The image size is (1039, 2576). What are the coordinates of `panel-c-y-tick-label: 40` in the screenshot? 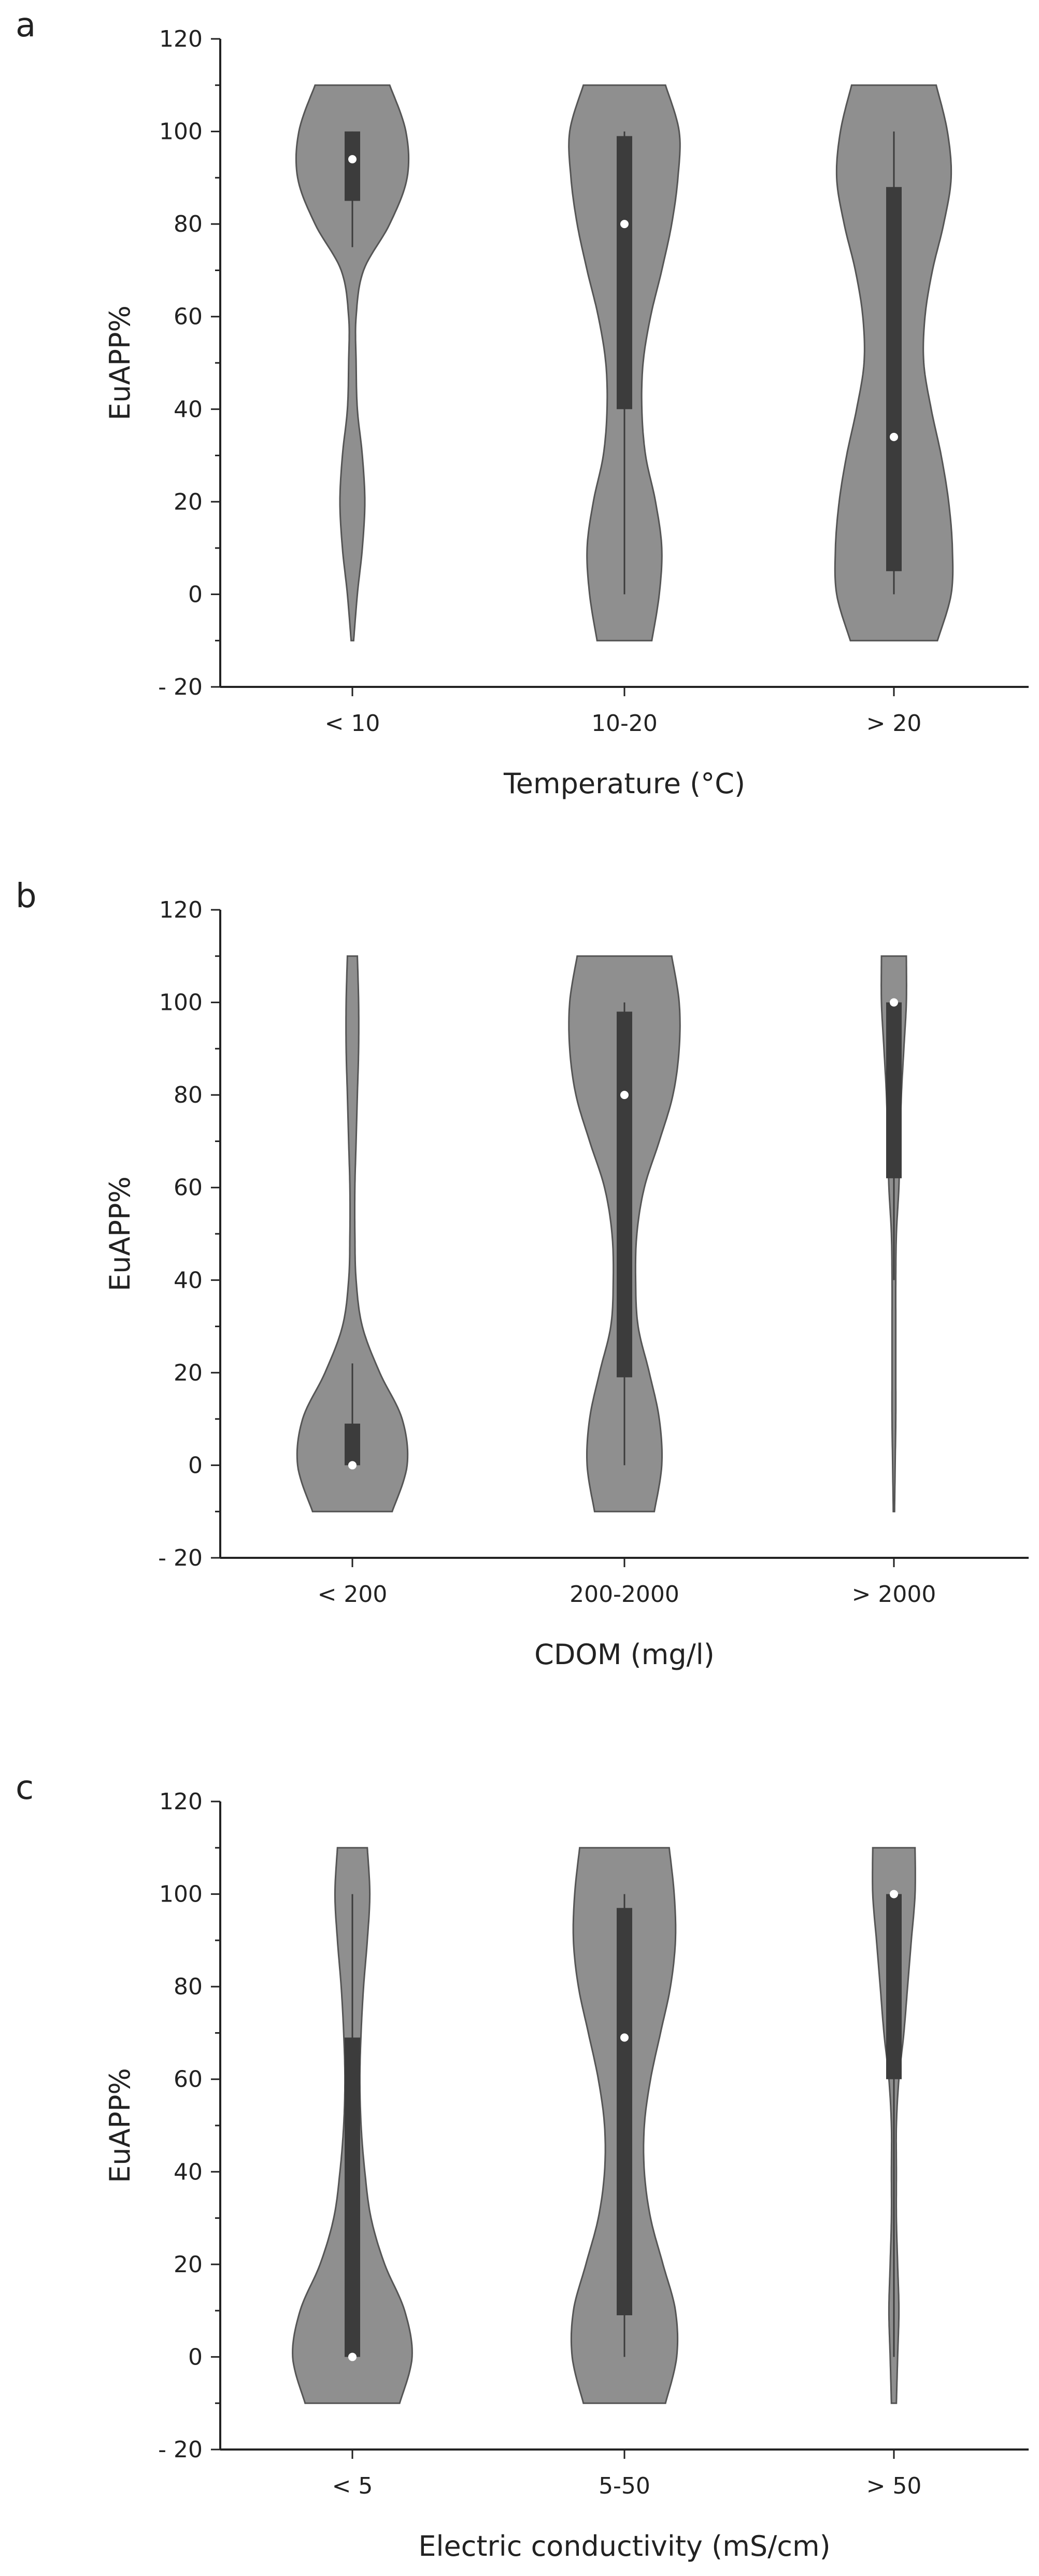 It's located at (188, 2172).